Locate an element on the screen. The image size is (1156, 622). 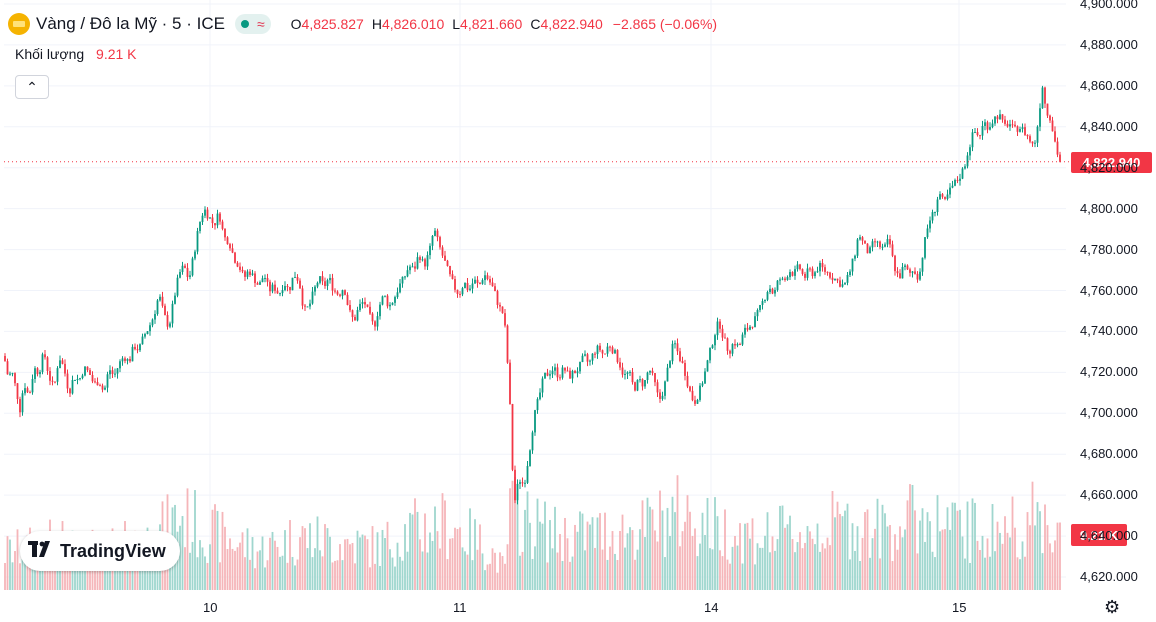
market-status: ≈ is located at coordinates (252, 24).